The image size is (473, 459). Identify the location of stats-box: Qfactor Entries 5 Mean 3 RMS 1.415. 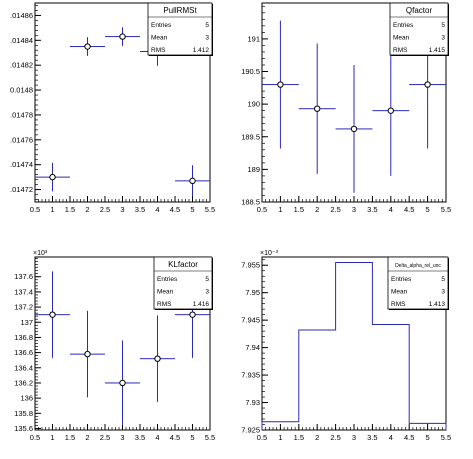
(419, 29).